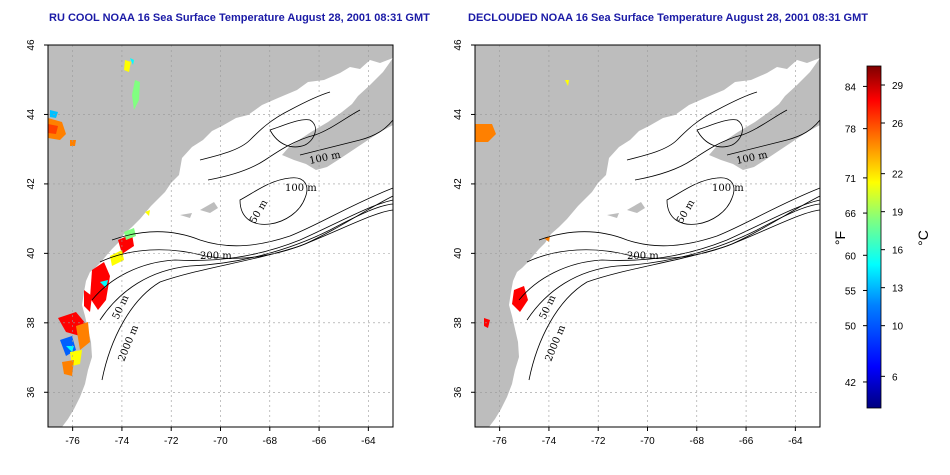  I want to click on colorbar-gradient, so click(874, 237).